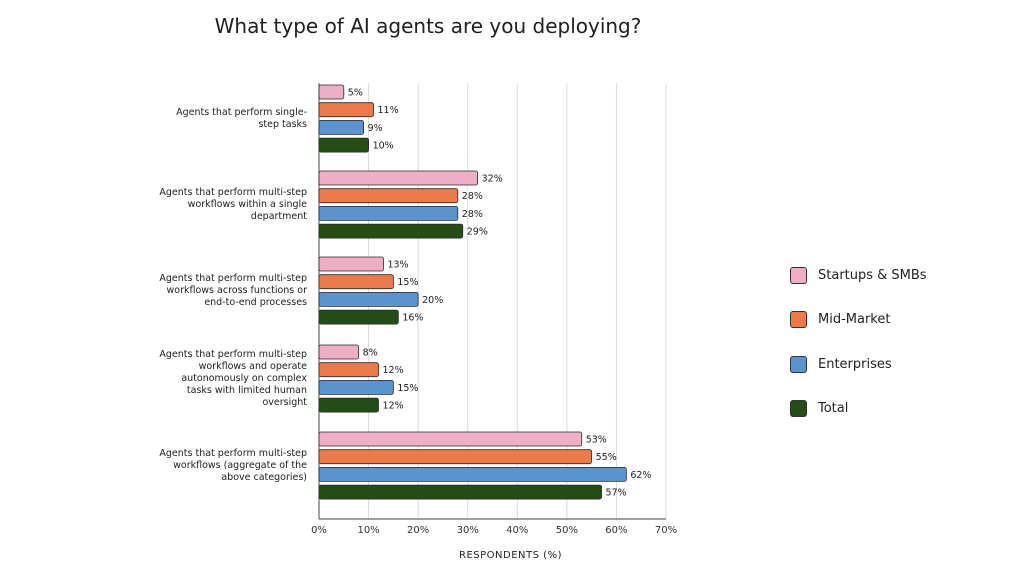 The height and width of the screenshot is (576, 1024). What do you see at coordinates (388, 110) in the screenshot?
I see `bar-value-label: 11%` at bounding box center [388, 110].